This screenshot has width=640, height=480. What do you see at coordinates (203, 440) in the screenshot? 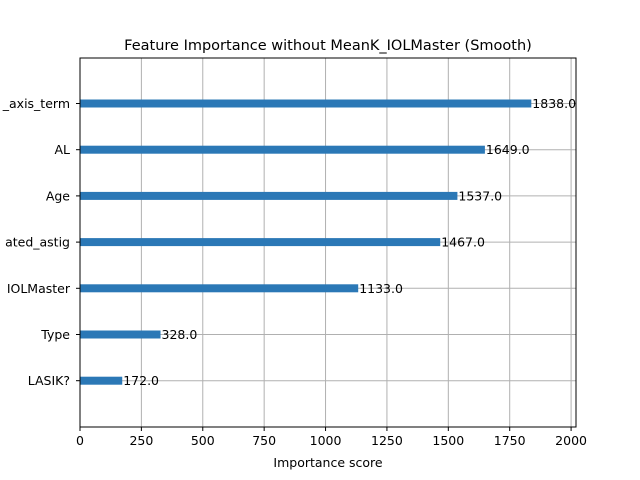
I see `x-tick-label: 500` at bounding box center [203, 440].